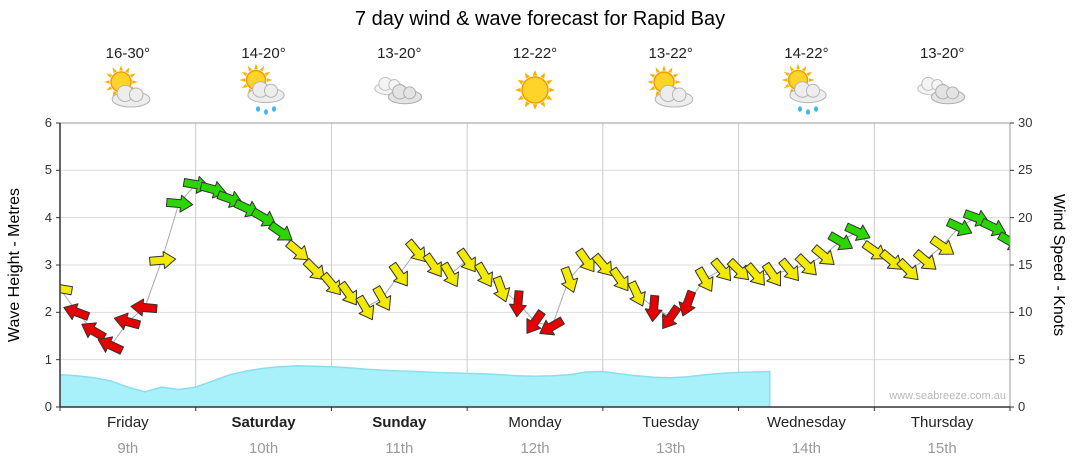 The height and width of the screenshot is (475, 1080). Describe the element at coordinates (48, 170) in the screenshot. I see `wave-axis-tick-label: 5` at that location.